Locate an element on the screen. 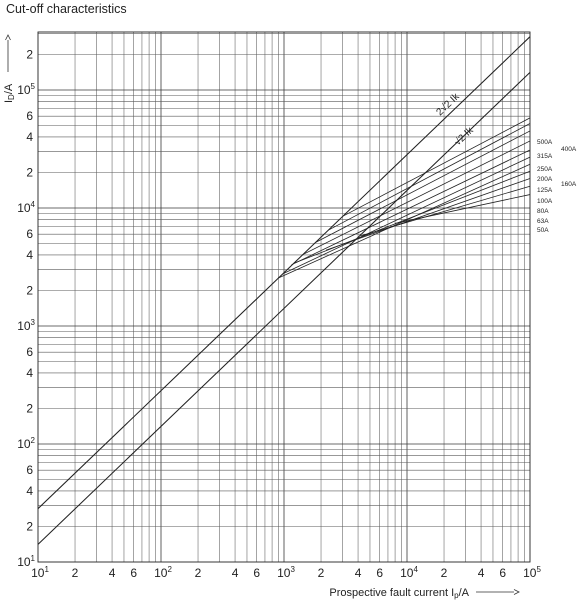 The width and height of the screenshot is (584, 600). tick-label: 10³ is located at coordinates (286, 572).